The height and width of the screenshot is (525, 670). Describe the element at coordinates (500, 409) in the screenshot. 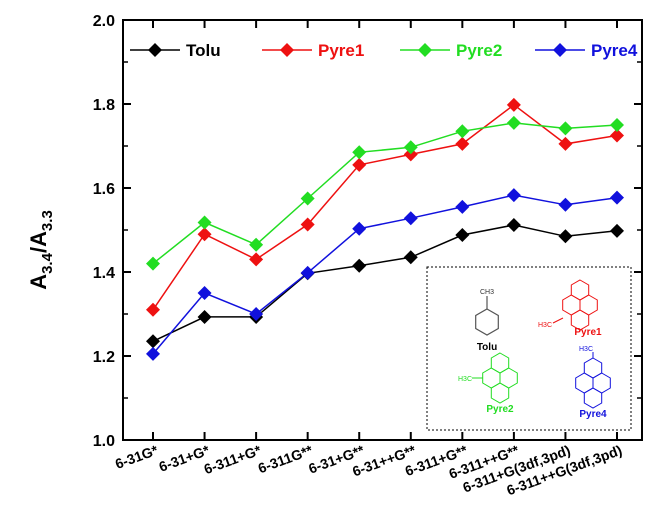

I see `structure-label: Pyre2` at that location.